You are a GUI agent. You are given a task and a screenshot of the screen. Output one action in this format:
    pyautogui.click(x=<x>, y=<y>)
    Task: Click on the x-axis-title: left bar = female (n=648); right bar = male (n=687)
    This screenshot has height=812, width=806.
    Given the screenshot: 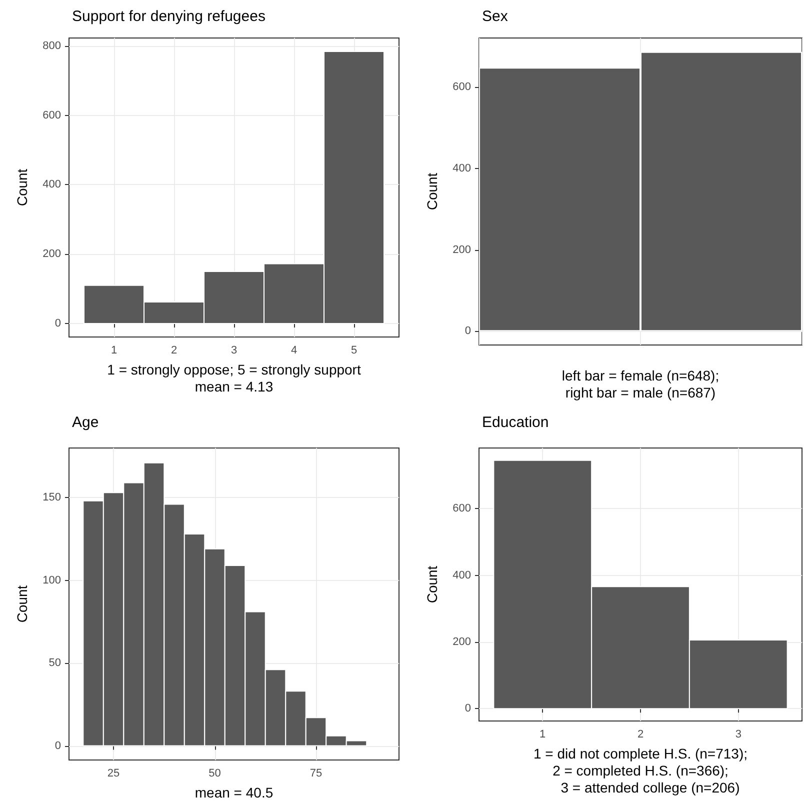 What is the action you would take?
    pyautogui.click(x=641, y=384)
    